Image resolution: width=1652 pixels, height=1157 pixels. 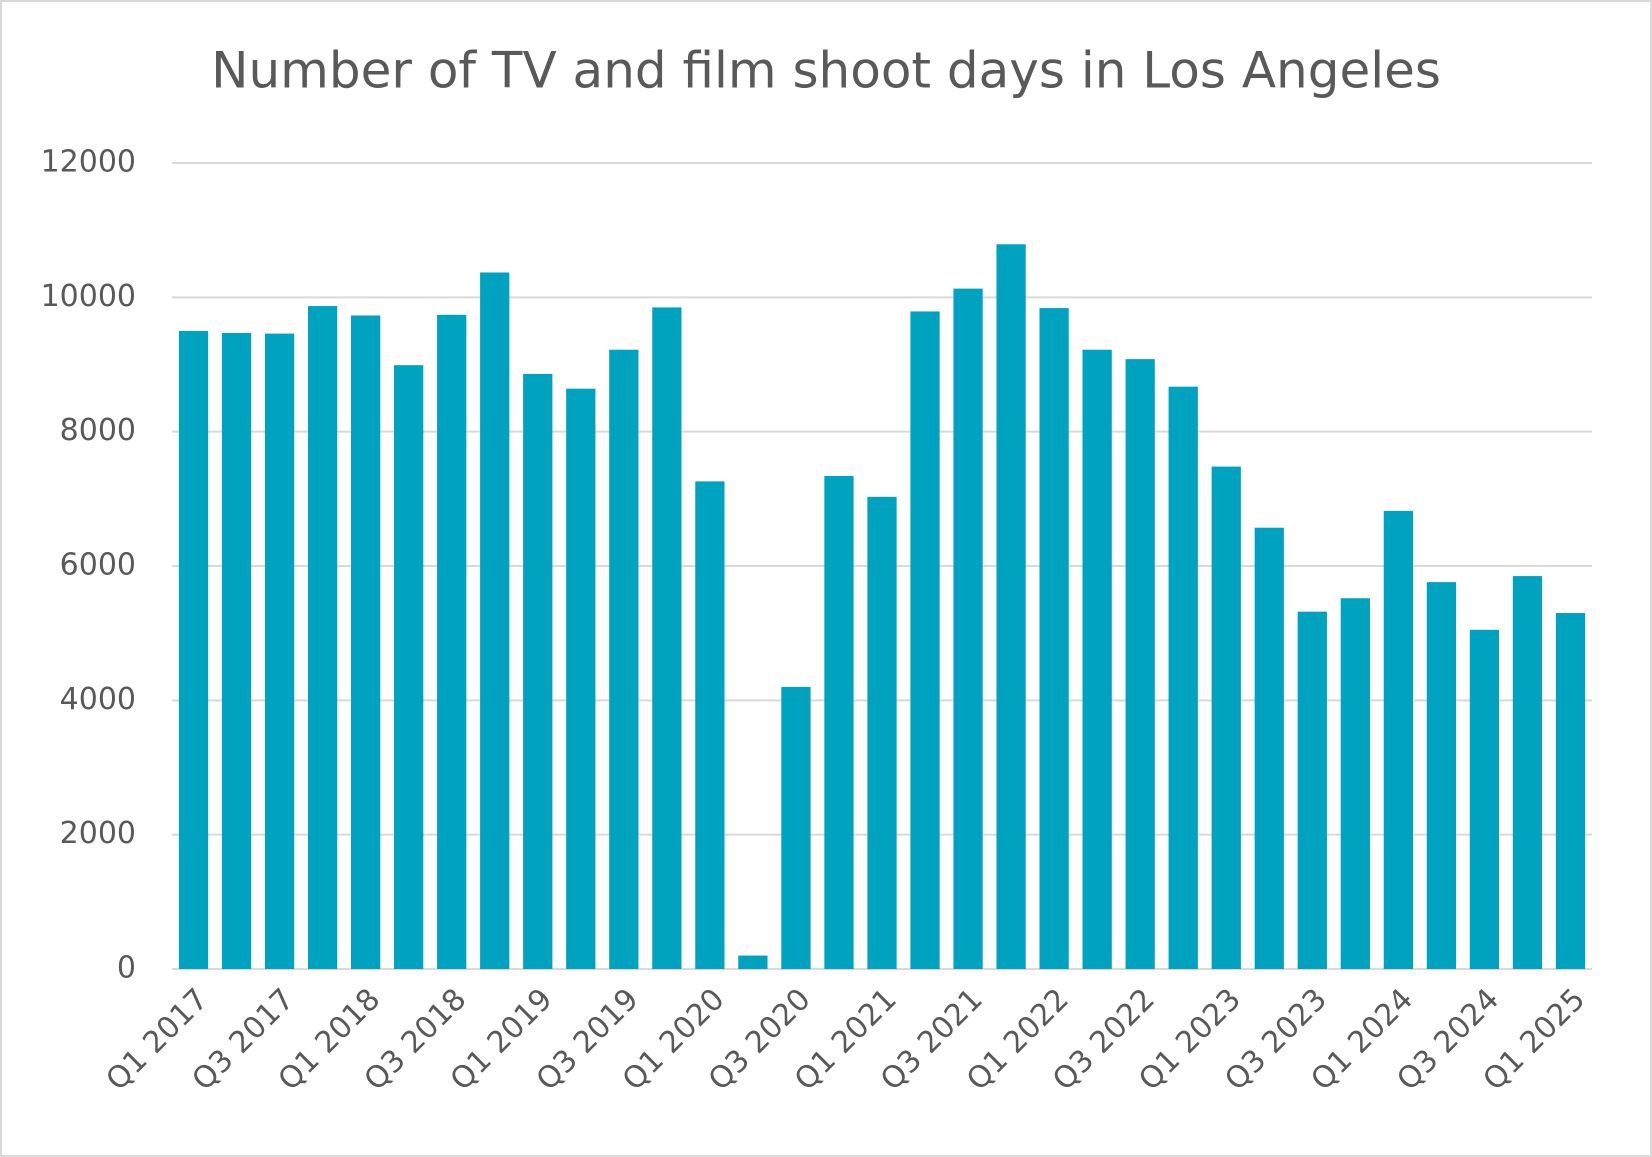 What do you see at coordinates (88, 162) in the screenshot?
I see `y-tick-label: 12000` at bounding box center [88, 162].